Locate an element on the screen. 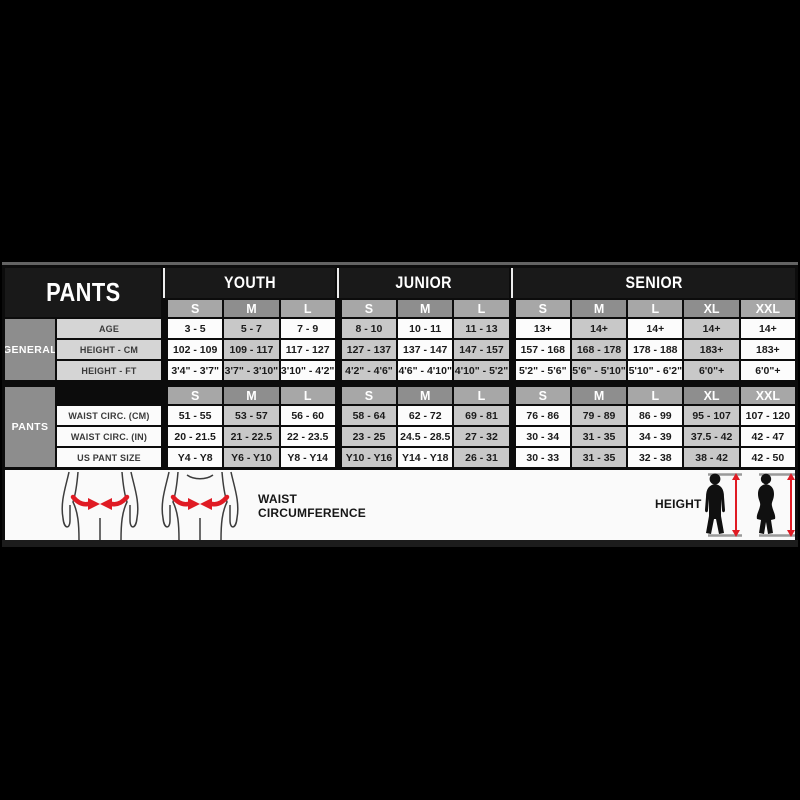  row-label: US PANT SIZE is located at coordinates (109, 457).